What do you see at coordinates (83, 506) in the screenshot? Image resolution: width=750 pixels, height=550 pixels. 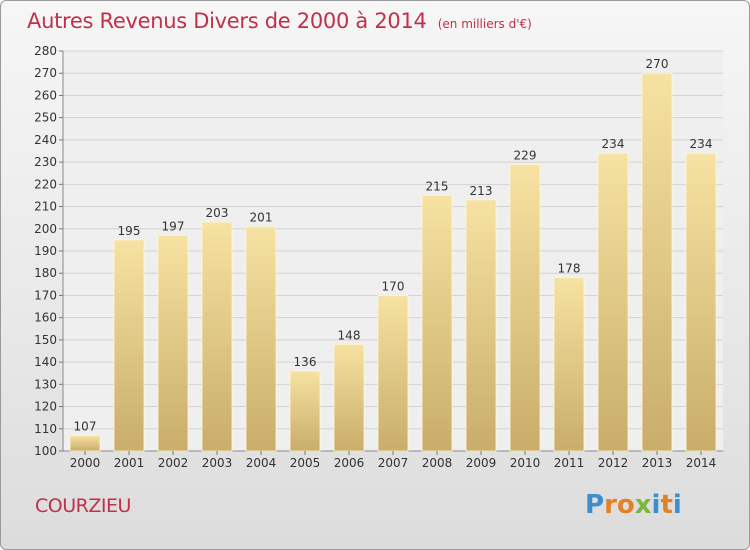 I see `location-label: COURZIEU` at bounding box center [83, 506].